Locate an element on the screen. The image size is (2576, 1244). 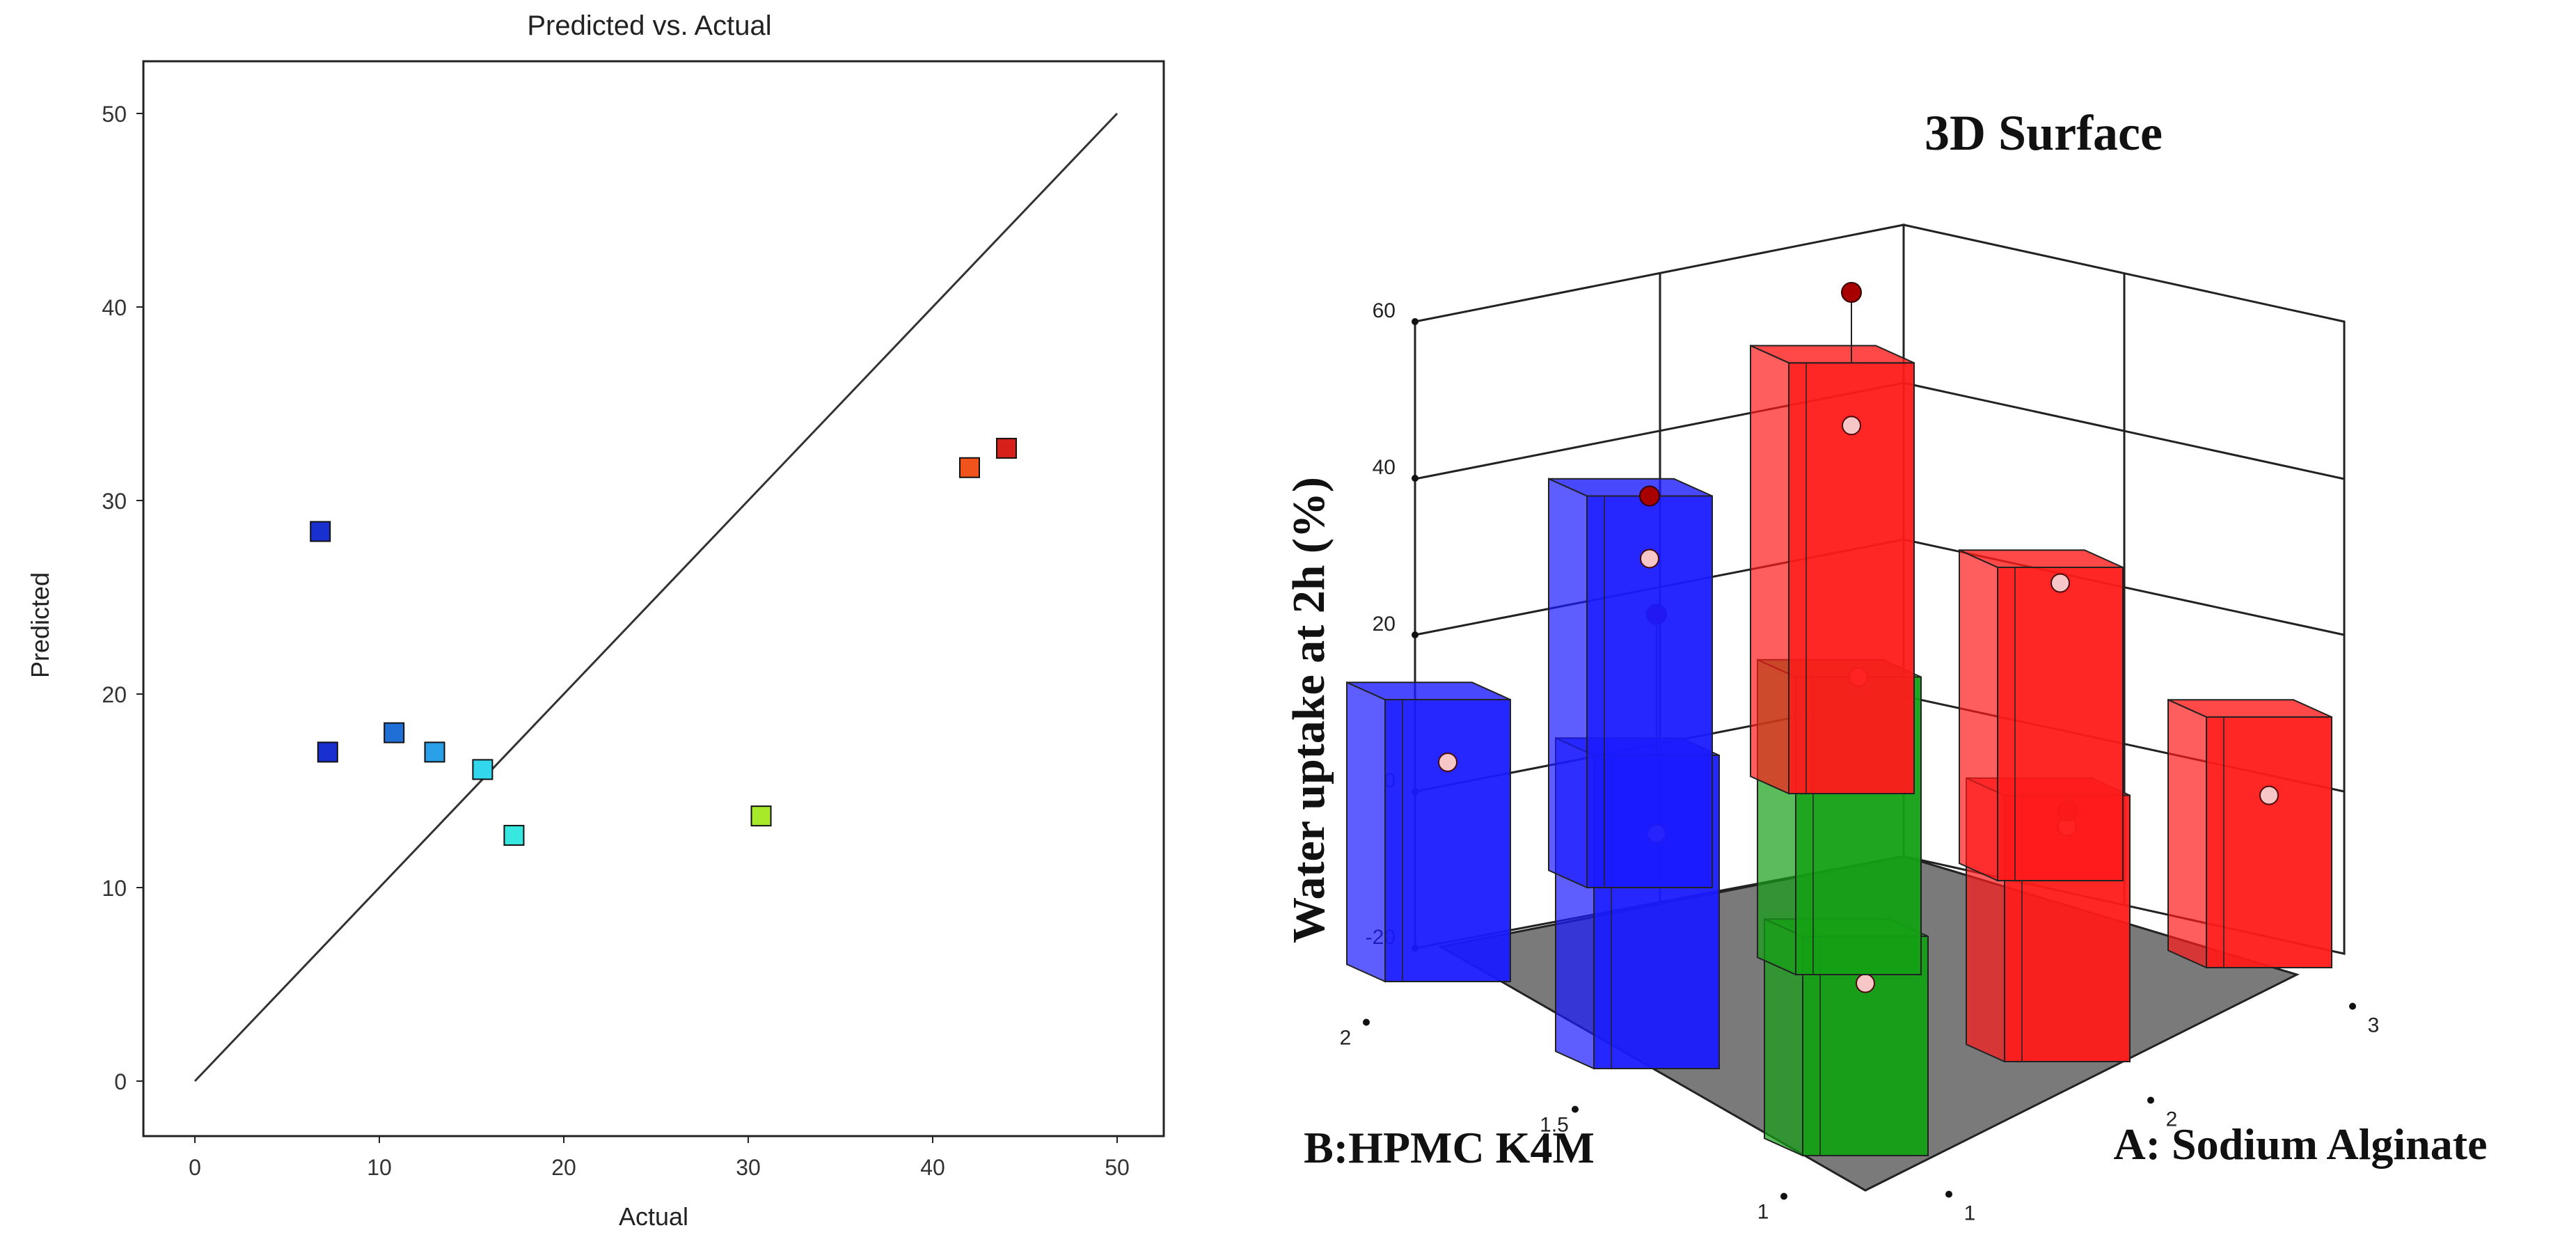
a-tick-label: 1 is located at coordinates (1970, 1213).